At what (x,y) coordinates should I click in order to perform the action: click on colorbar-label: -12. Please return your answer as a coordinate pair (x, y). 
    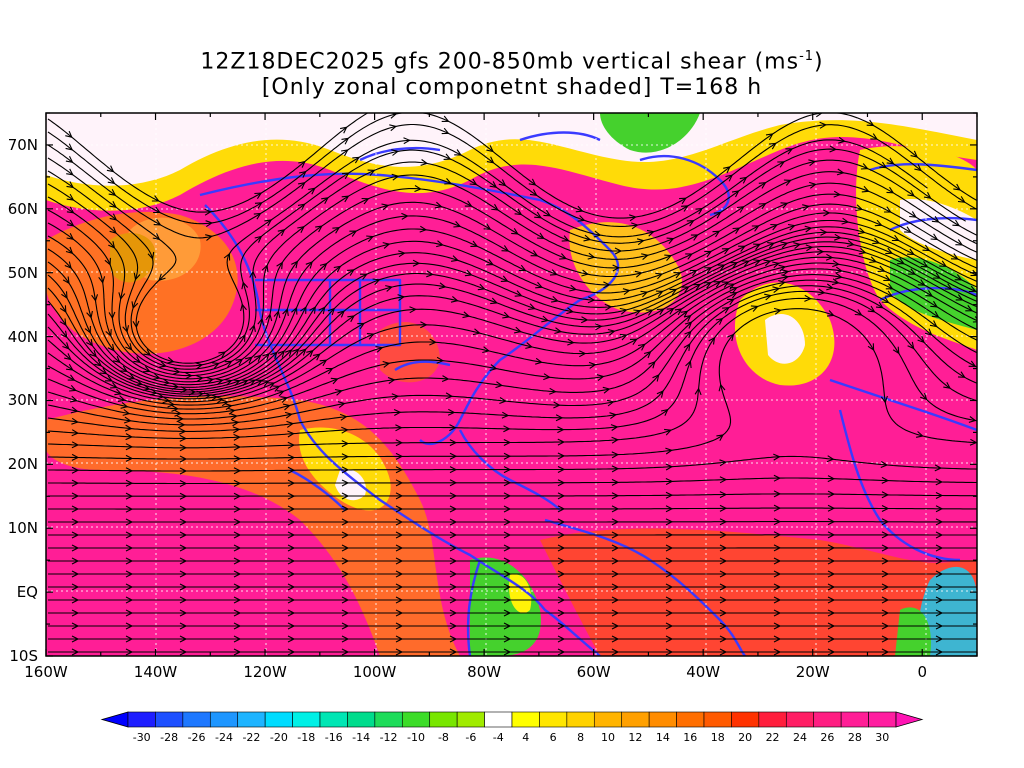
    Looking at the image, I should click on (388, 737).